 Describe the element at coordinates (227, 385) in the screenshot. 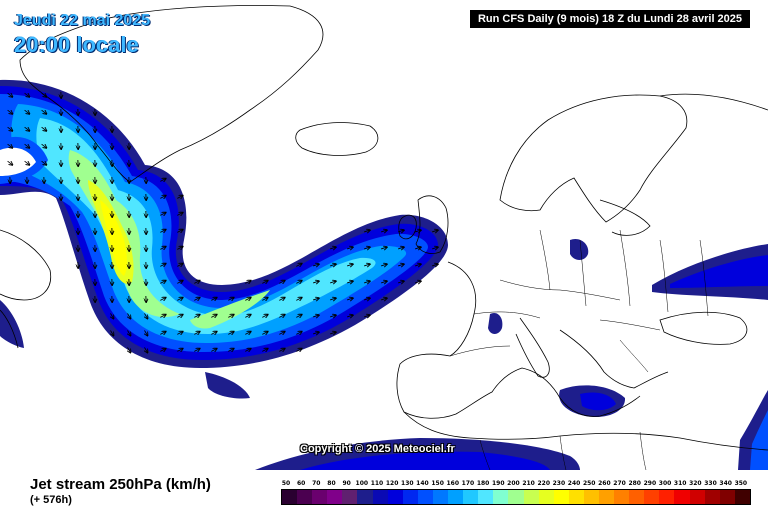

I see `jet-band-atlantic-south` at that location.